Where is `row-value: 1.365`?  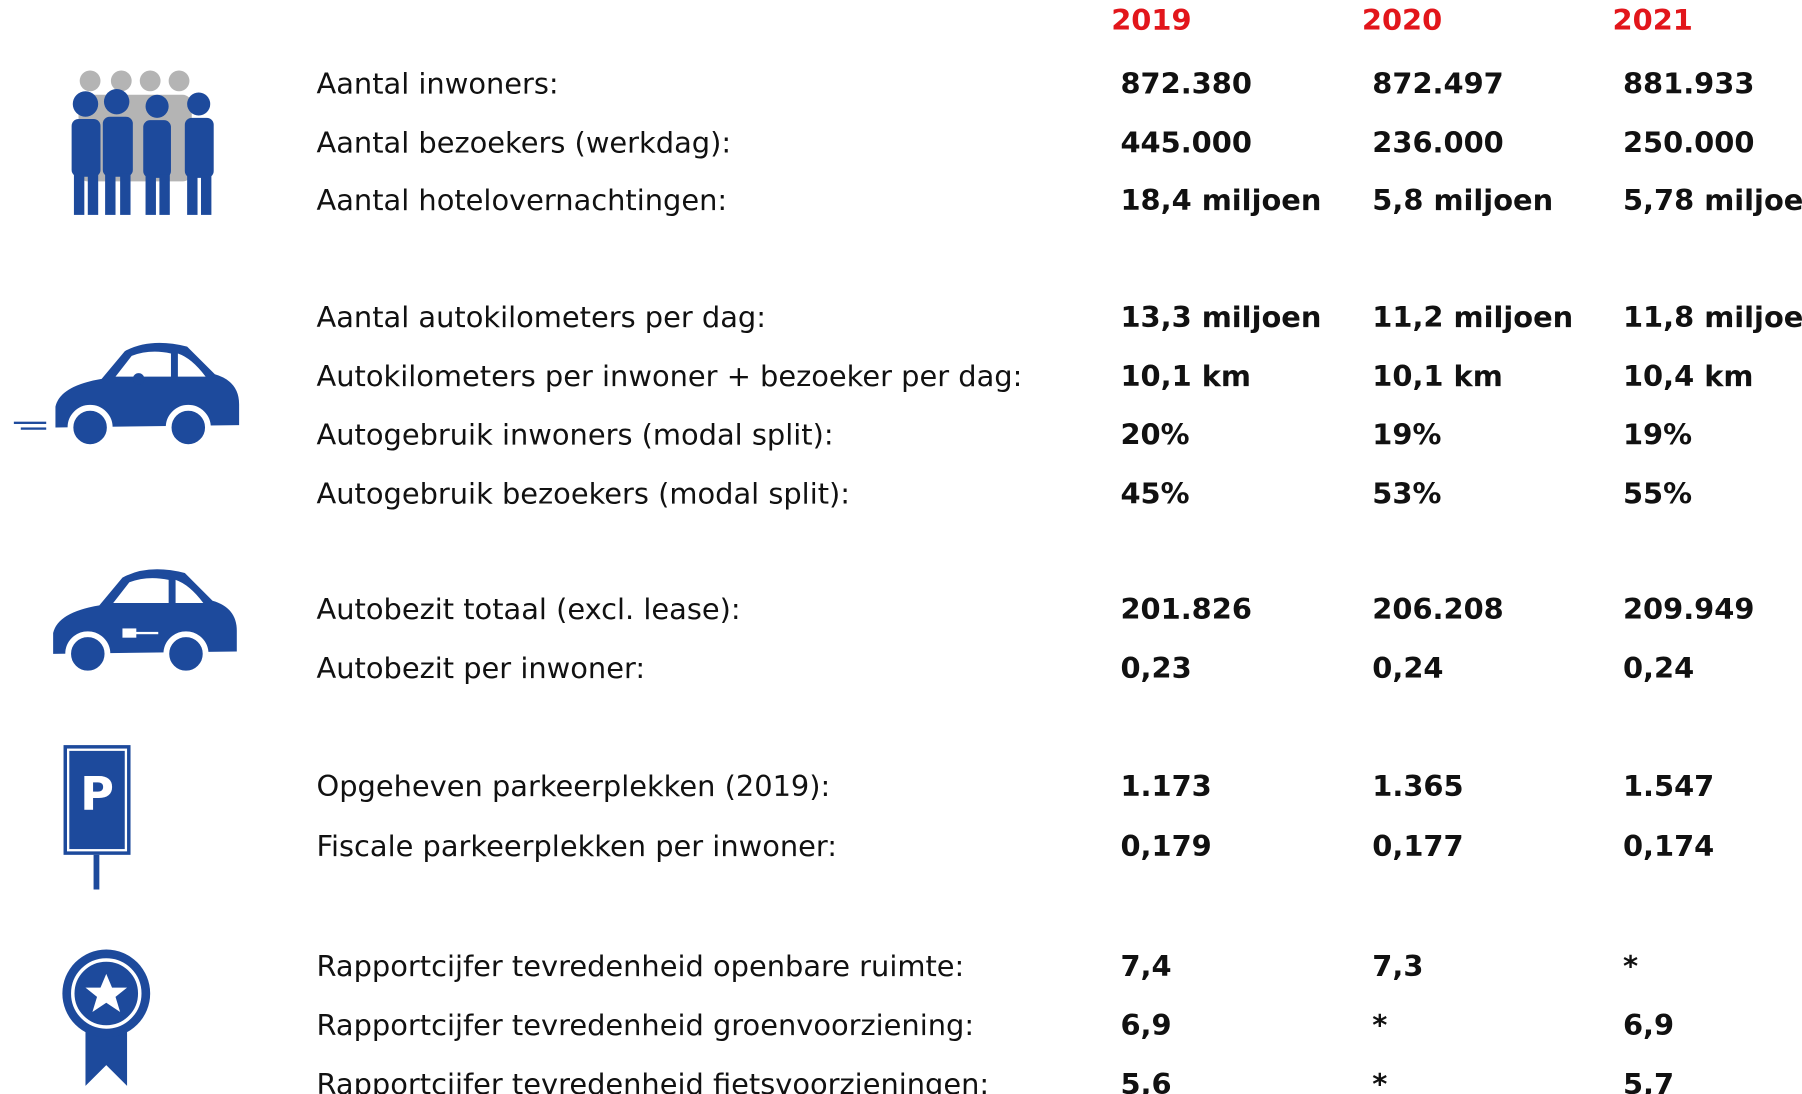
row-value: 1.365 is located at coordinates (1417, 786).